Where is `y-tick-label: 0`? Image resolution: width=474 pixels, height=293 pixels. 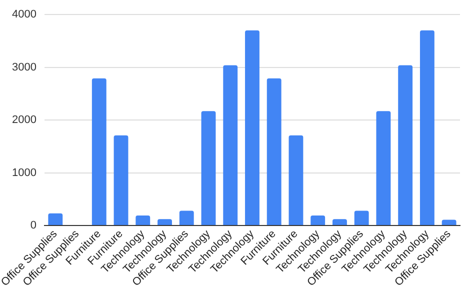 y-tick-label: 0 is located at coordinates (33, 226).